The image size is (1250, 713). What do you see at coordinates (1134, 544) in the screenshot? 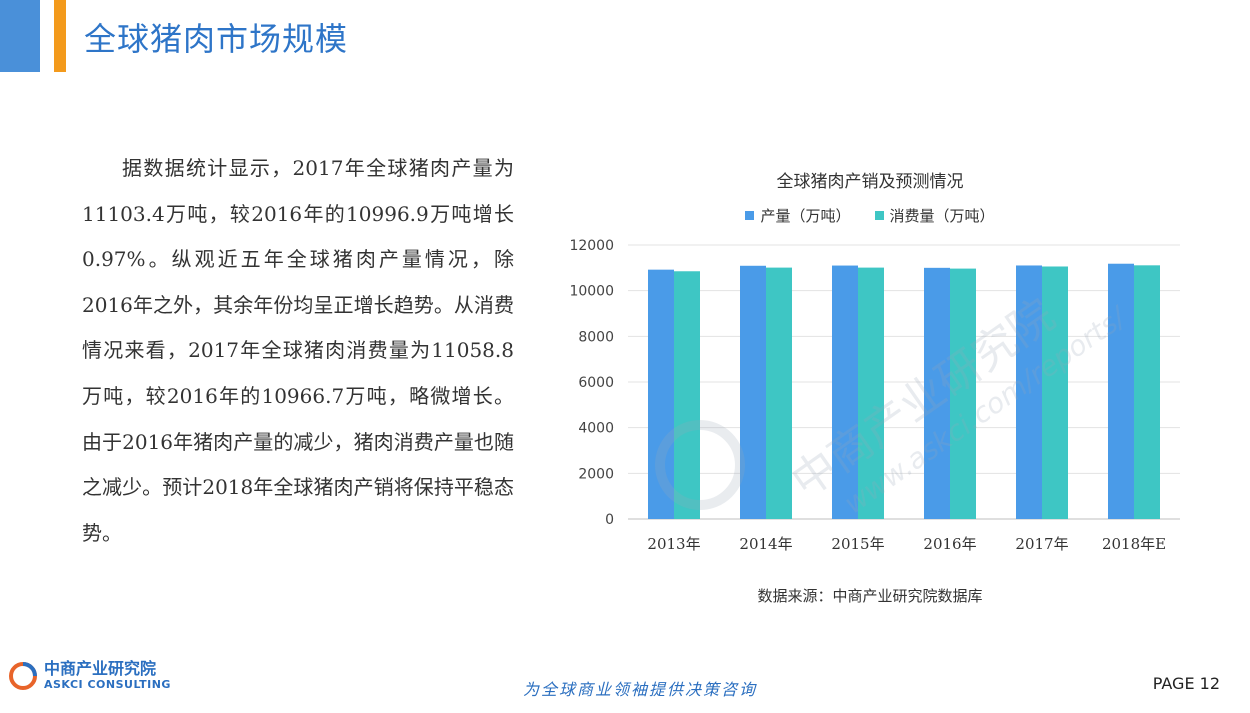
I see `x-tick-label: 2018年E` at bounding box center [1134, 544].